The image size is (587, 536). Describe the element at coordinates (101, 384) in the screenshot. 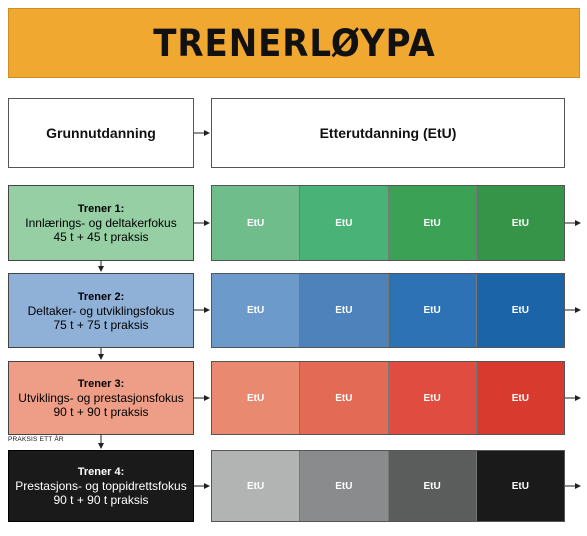

I see `trainer-3-title: Trener 3:` at that location.